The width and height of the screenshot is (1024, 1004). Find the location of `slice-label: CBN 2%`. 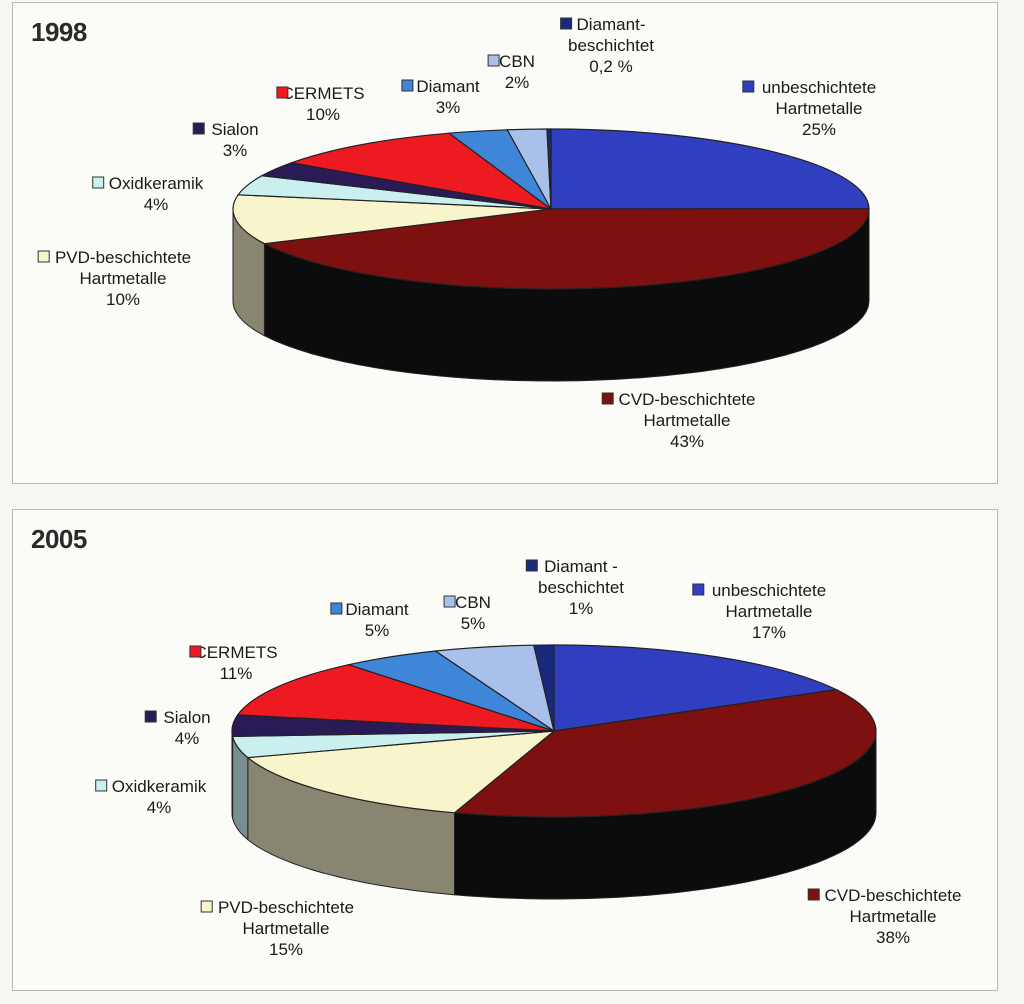

slice-label: CBN 2% is located at coordinates (517, 72).